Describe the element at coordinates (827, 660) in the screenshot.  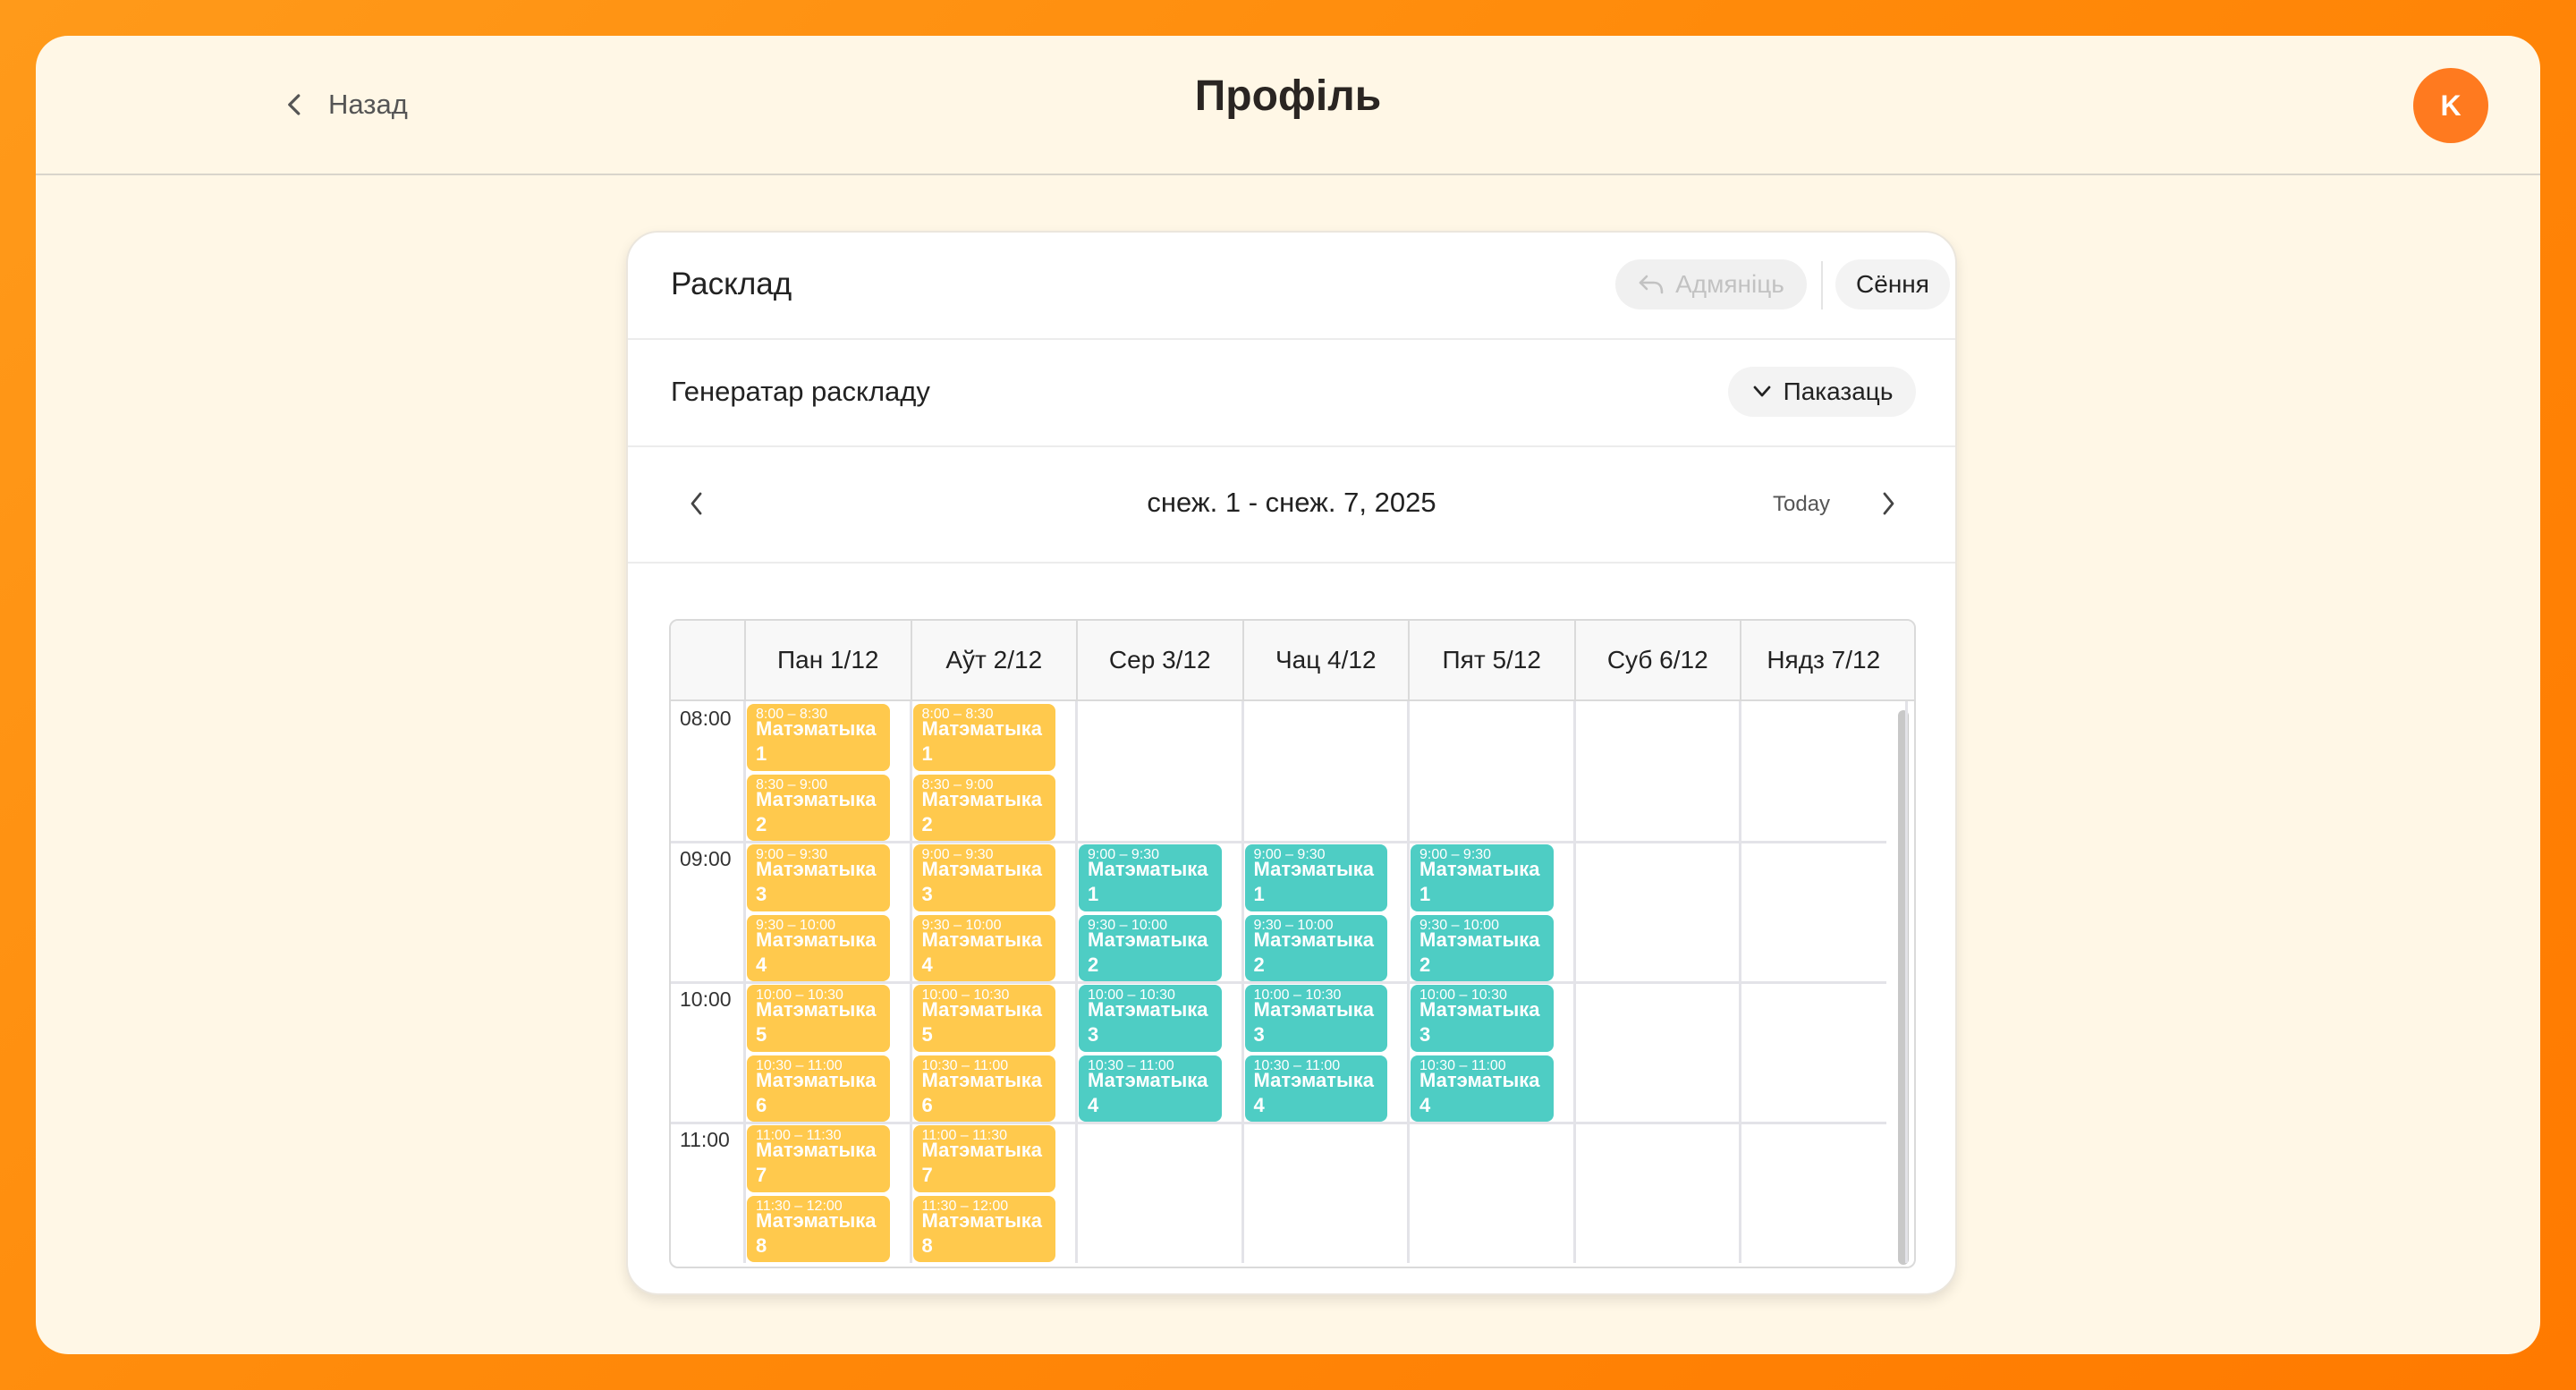
I see `day-header: Пан 1/12` at that location.